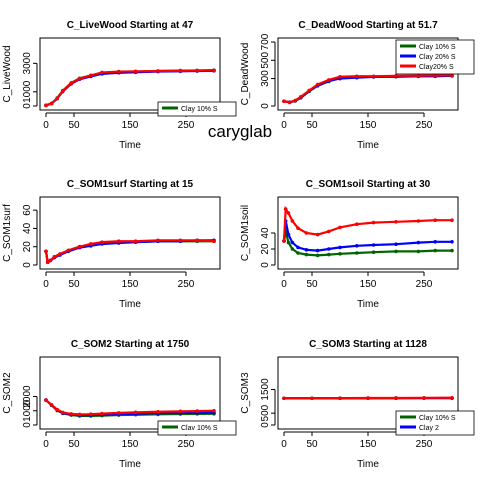 The width and height of the screenshot is (480, 485). Describe the element at coordinates (265, 389) in the screenshot. I see `y-tick-label: 1500` at that location.